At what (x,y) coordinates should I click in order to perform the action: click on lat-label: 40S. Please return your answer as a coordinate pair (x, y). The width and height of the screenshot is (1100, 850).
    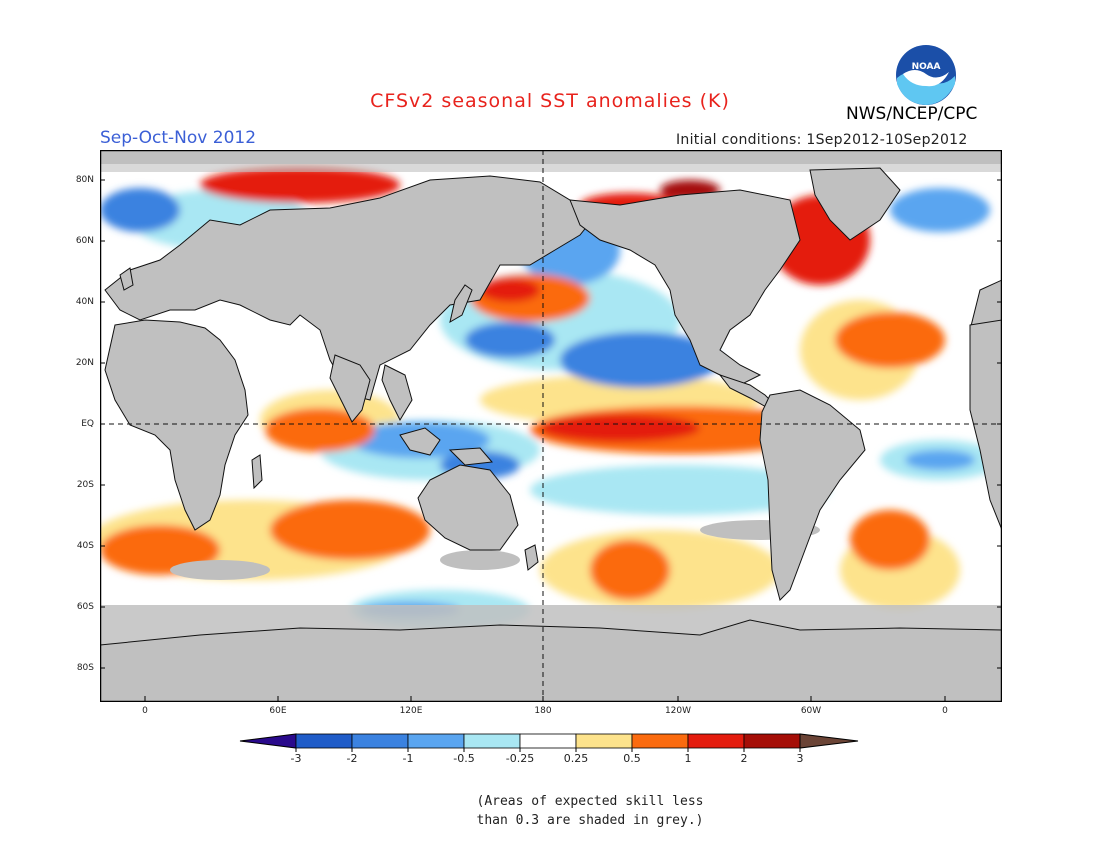
    Looking at the image, I should click on (85, 546).